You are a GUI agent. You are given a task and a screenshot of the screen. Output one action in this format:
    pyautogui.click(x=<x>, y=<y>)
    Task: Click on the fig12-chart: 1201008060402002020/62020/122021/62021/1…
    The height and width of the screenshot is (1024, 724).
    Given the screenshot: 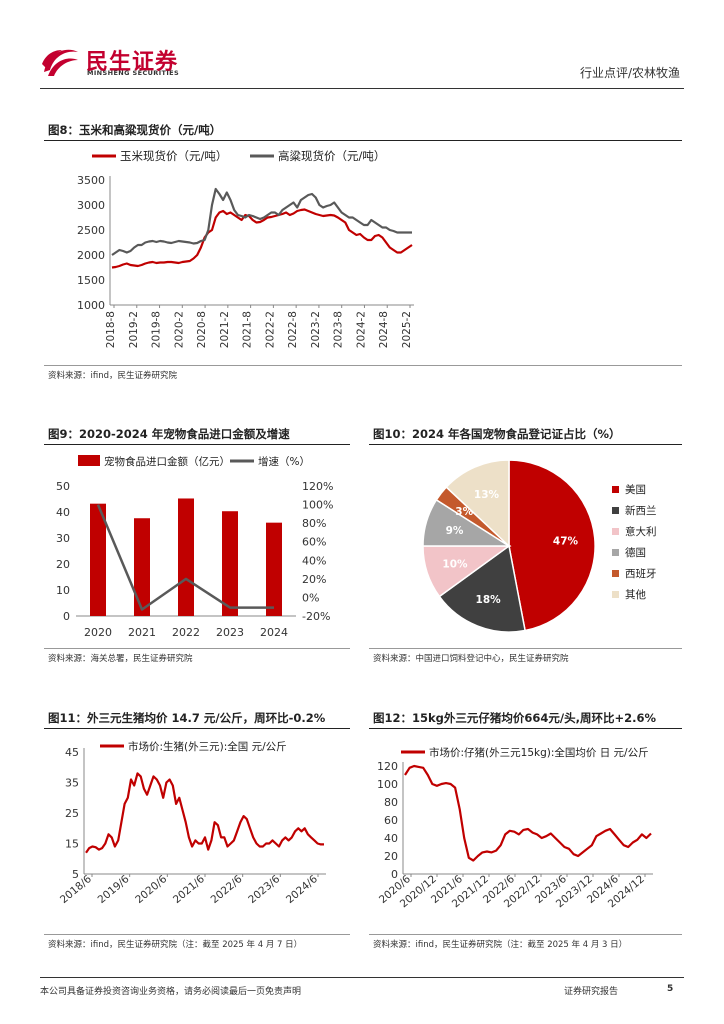 What is the action you would take?
    pyautogui.click(x=515, y=828)
    